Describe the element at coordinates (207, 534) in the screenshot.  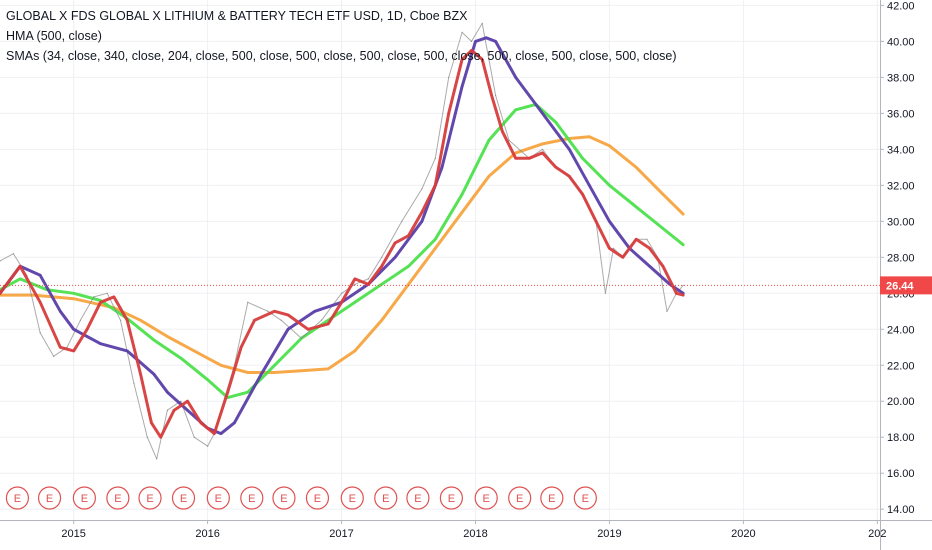
I see `x-tick-label: 2016` at that location.